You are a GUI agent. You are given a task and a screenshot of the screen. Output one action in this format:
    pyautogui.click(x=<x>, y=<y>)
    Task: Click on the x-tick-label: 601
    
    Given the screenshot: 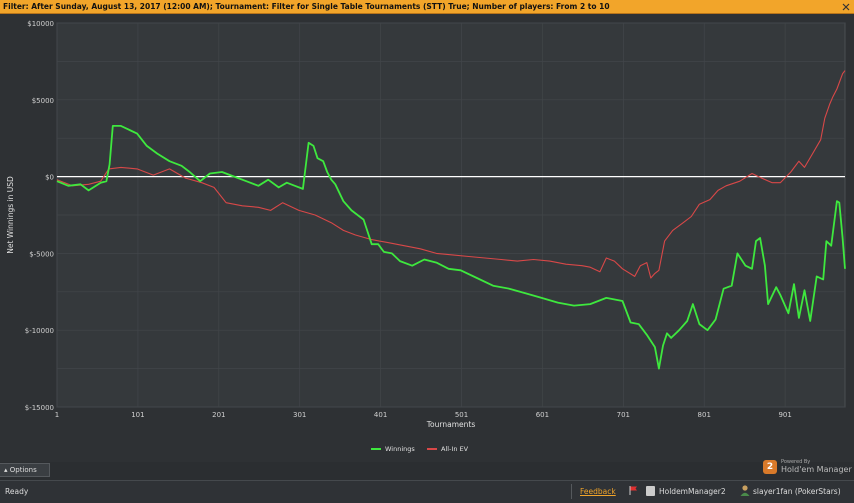 What is the action you would take?
    pyautogui.click(x=542, y=415)
    